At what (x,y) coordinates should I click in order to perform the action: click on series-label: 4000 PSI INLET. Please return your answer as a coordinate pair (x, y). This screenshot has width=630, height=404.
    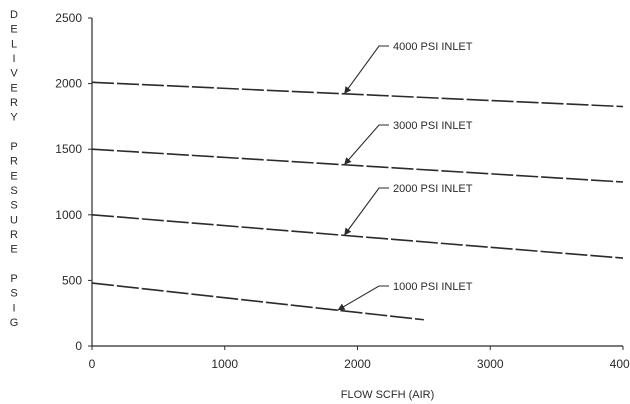
    Looking at the image, I should click on (433, 47).